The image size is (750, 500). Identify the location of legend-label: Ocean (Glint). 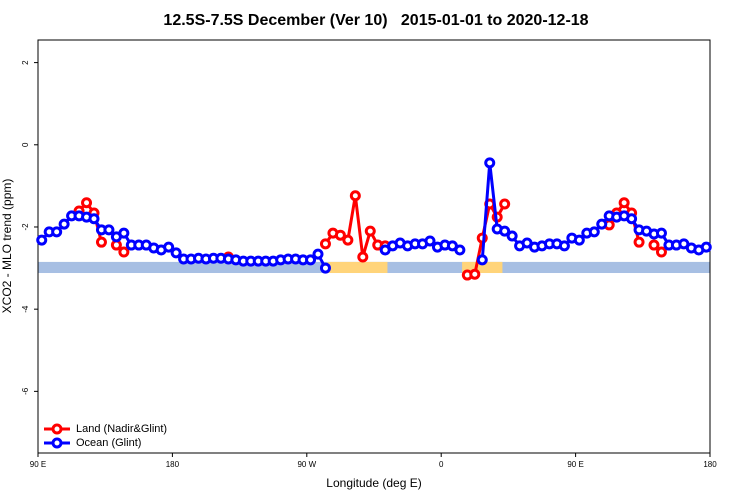
(108, 443).